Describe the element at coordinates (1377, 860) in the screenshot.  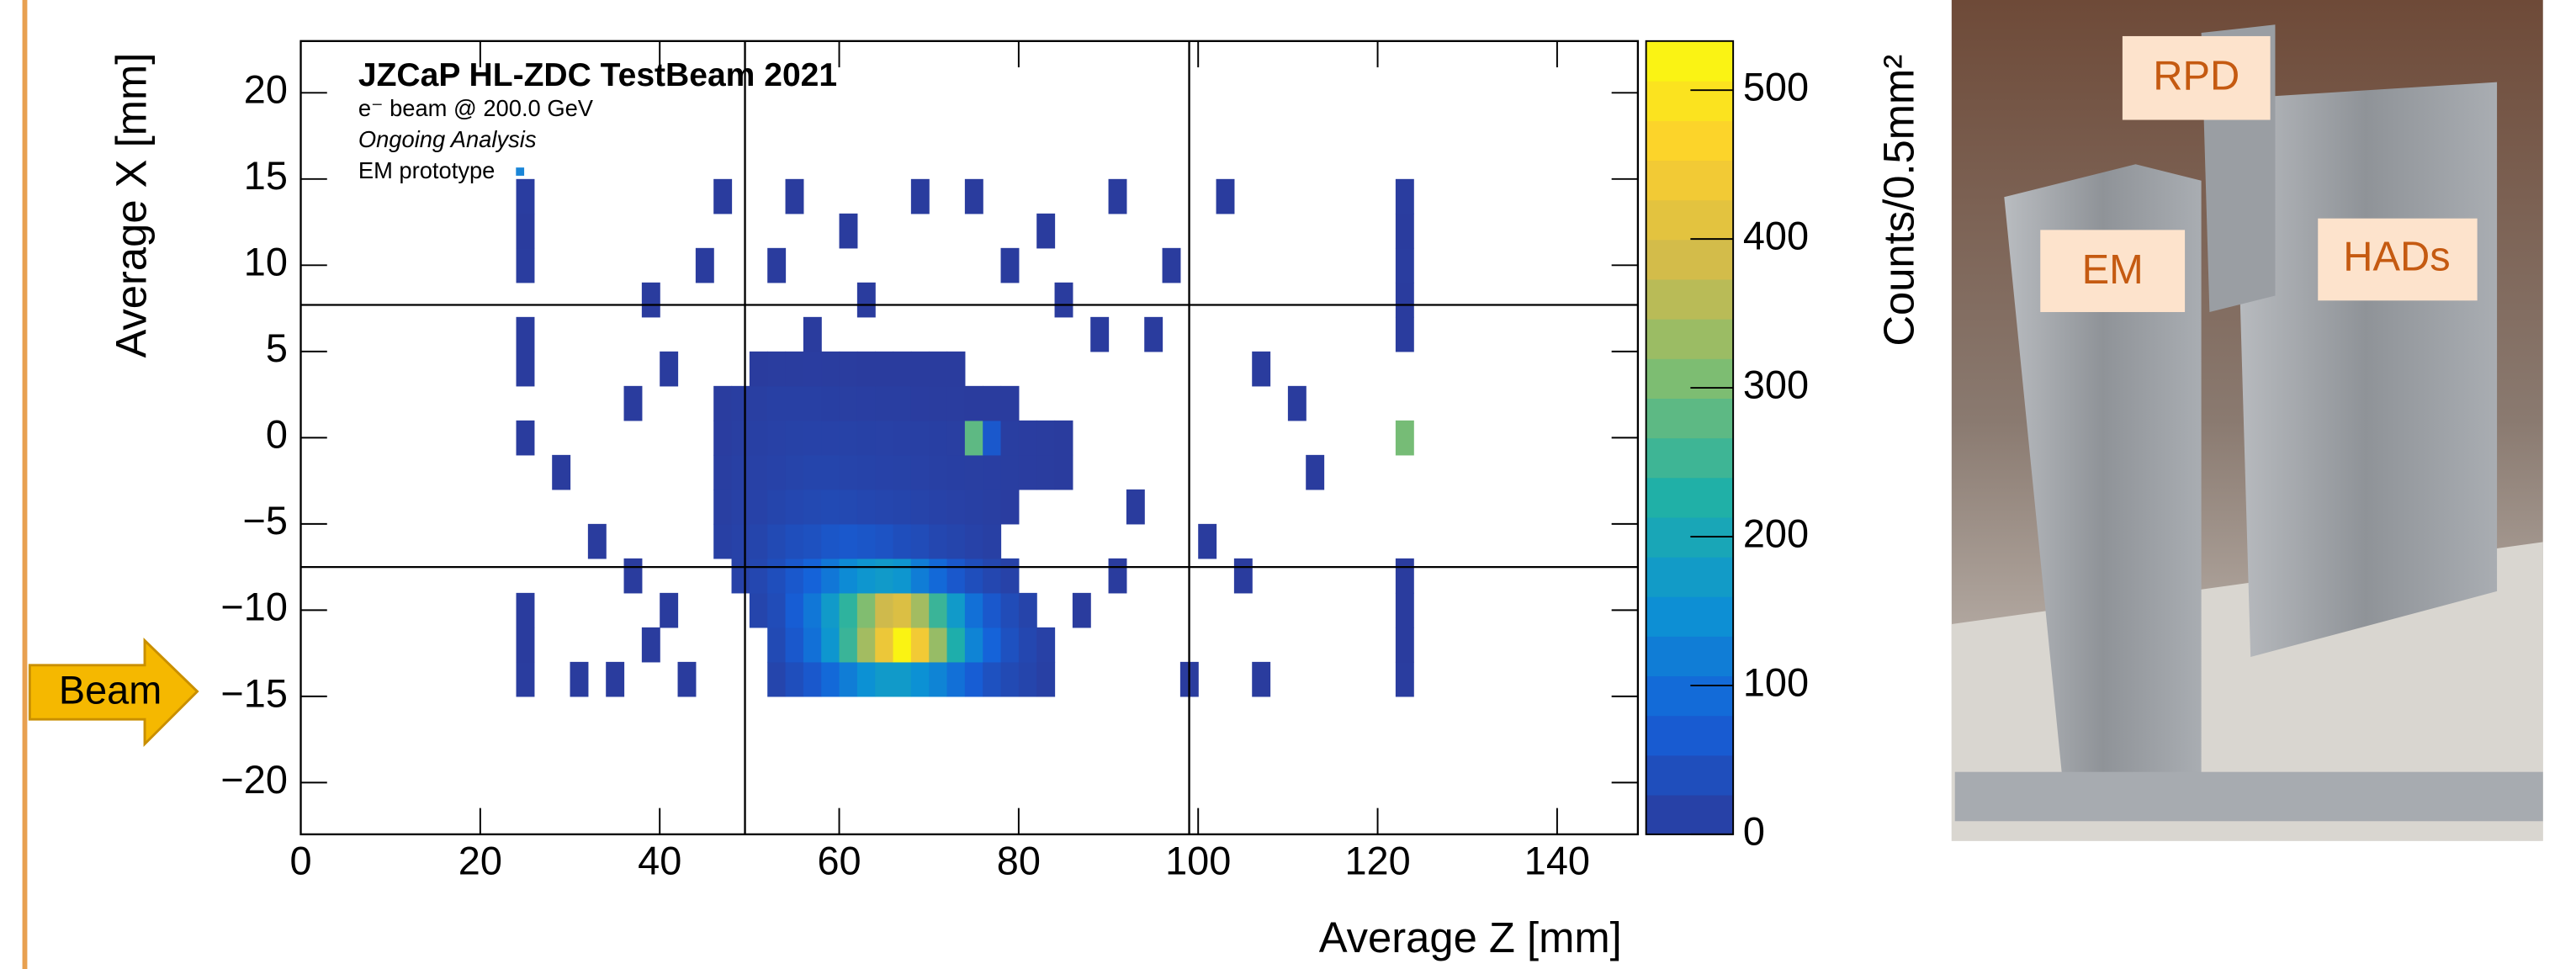
I see `x-tick-label: 120` at that location.